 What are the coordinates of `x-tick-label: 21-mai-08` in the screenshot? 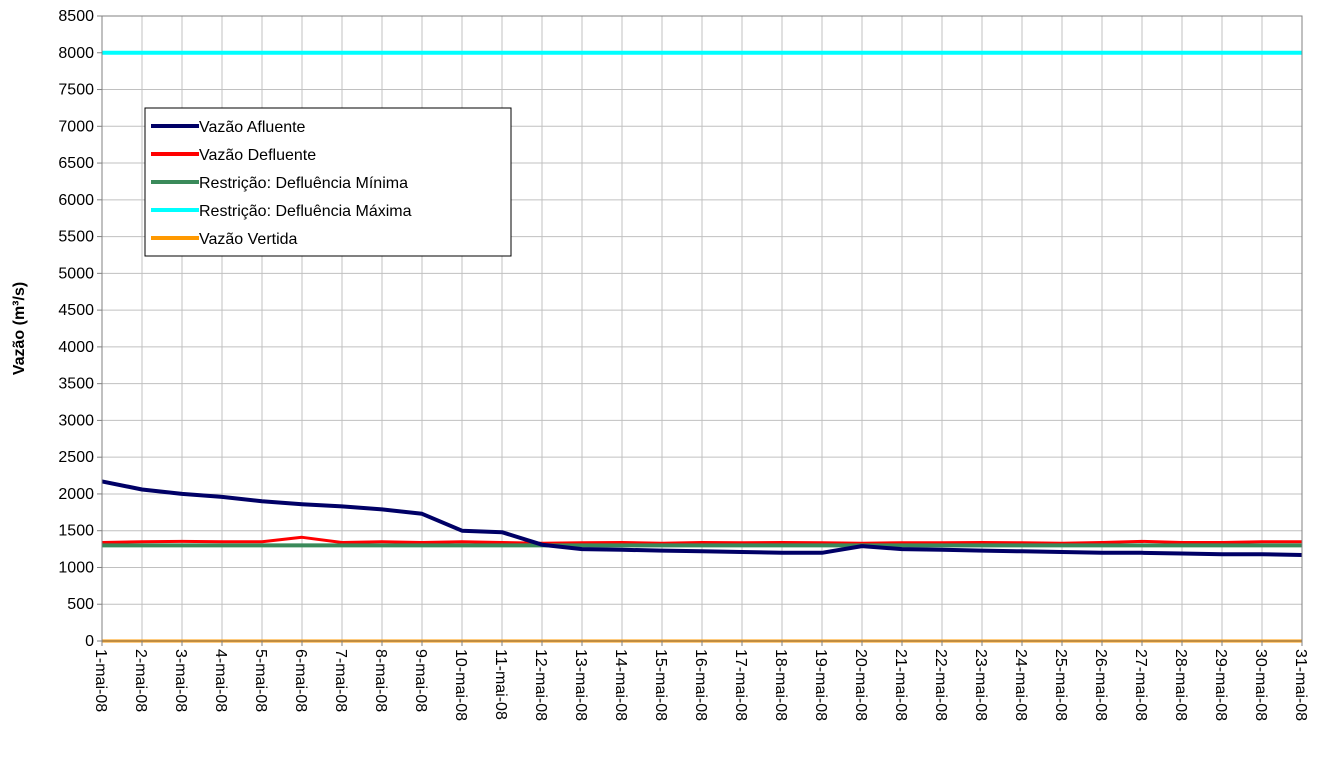 It's located at (900, 685).